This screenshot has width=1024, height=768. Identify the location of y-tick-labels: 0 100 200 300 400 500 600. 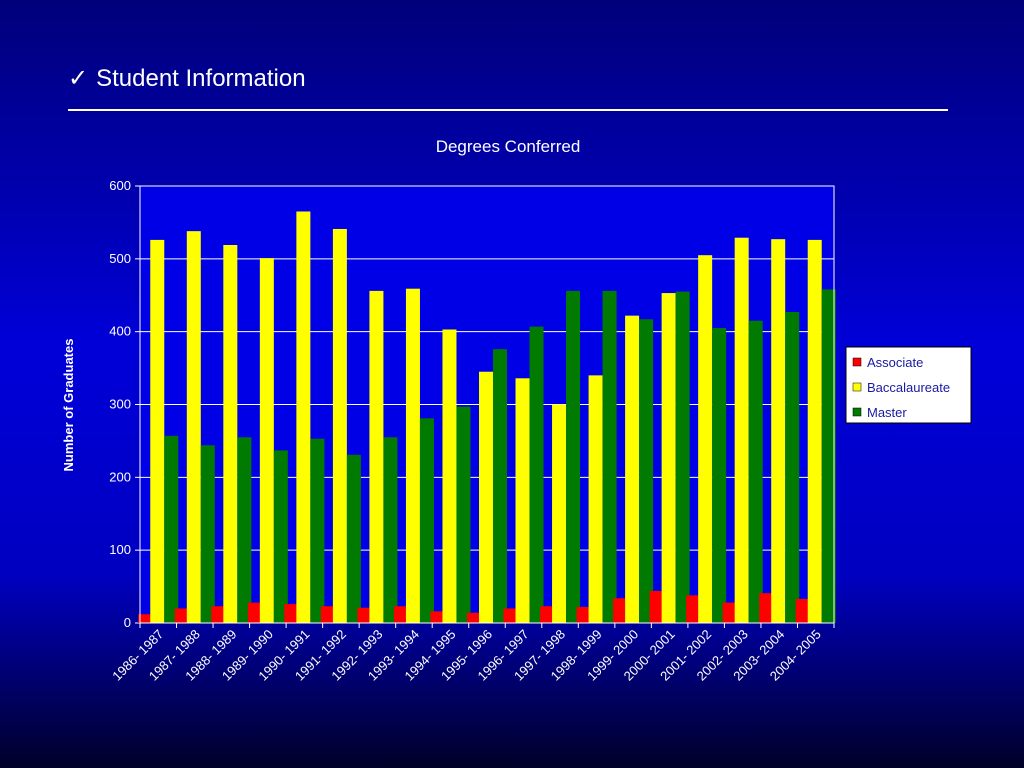
(120, 404).